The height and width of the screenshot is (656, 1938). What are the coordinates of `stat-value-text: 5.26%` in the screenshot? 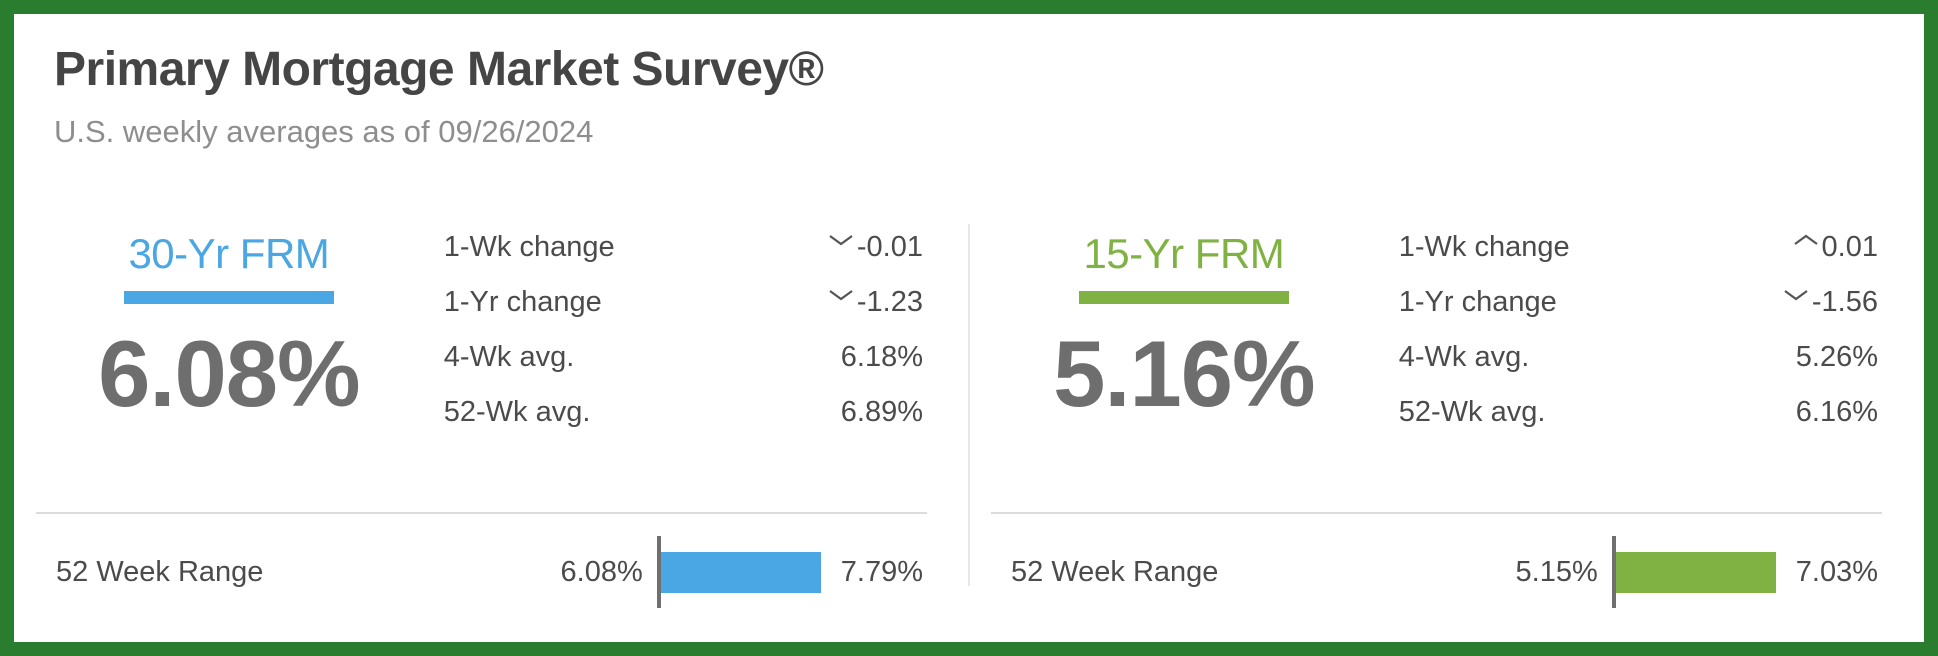 It's located at (1836, 357).